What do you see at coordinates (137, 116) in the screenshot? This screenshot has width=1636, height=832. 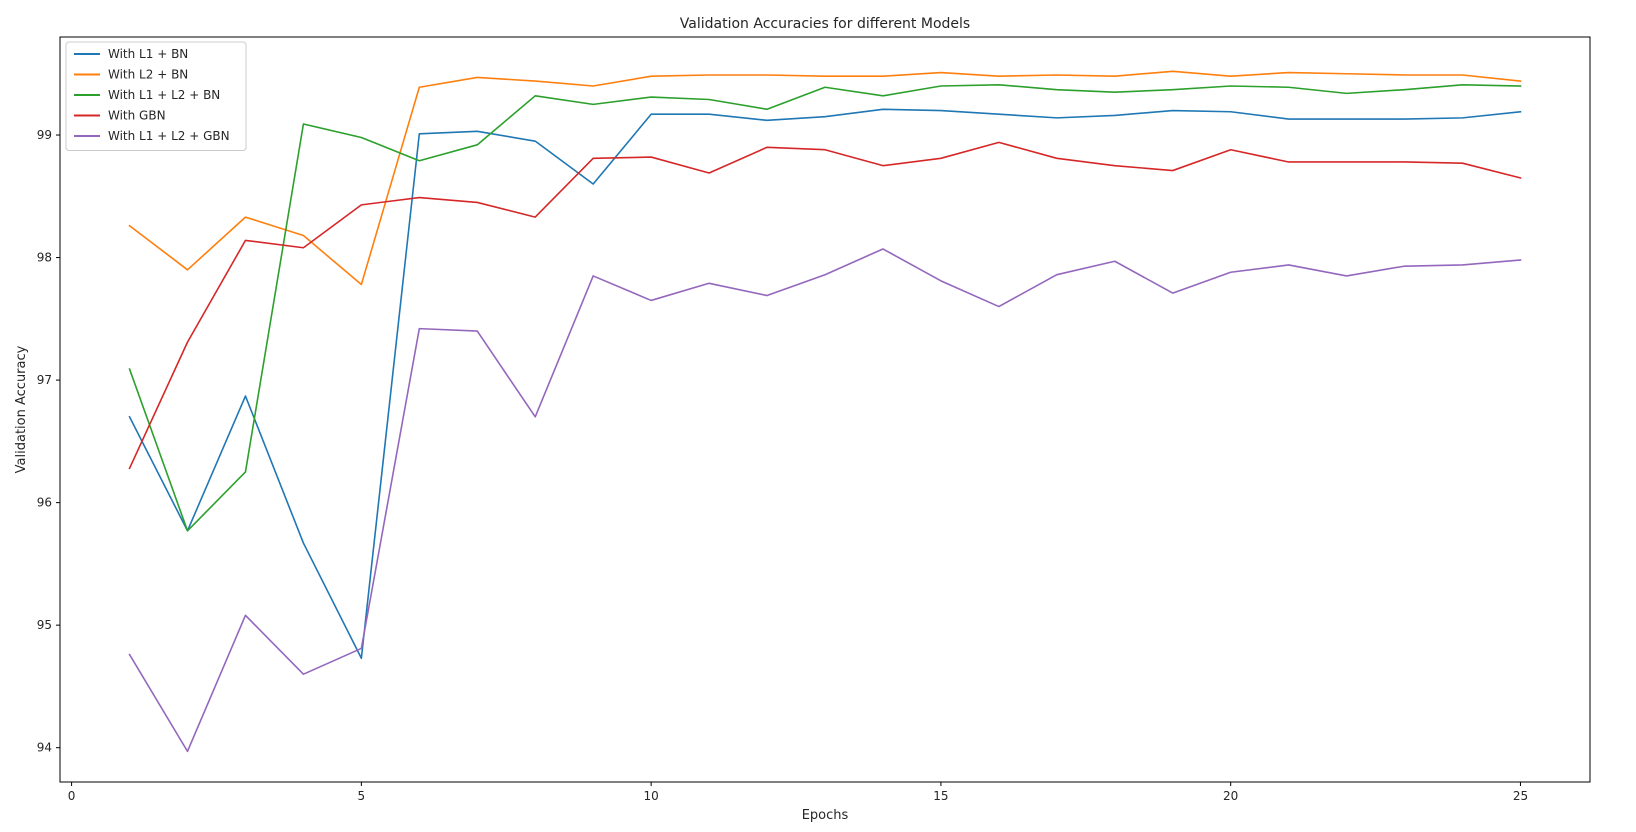 I see `legend-label: With GBN` at bounding box center [137, 116].